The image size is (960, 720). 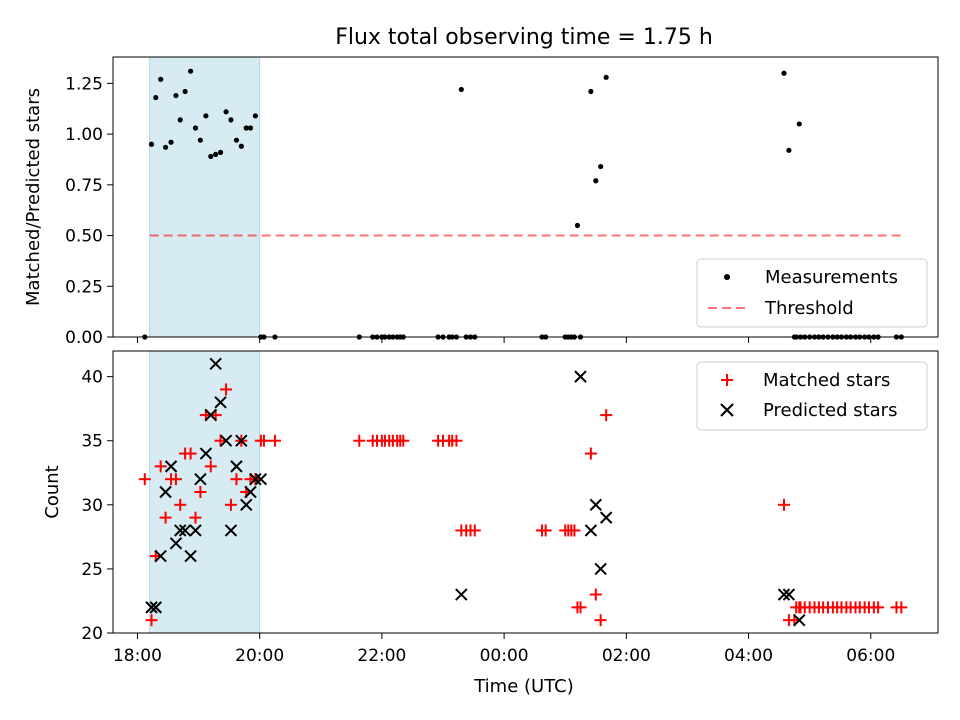 What do you see at coordinates (727, 410) in the screenshot?
I see `legend-marker-predicted` at bounding box center [727, 410].